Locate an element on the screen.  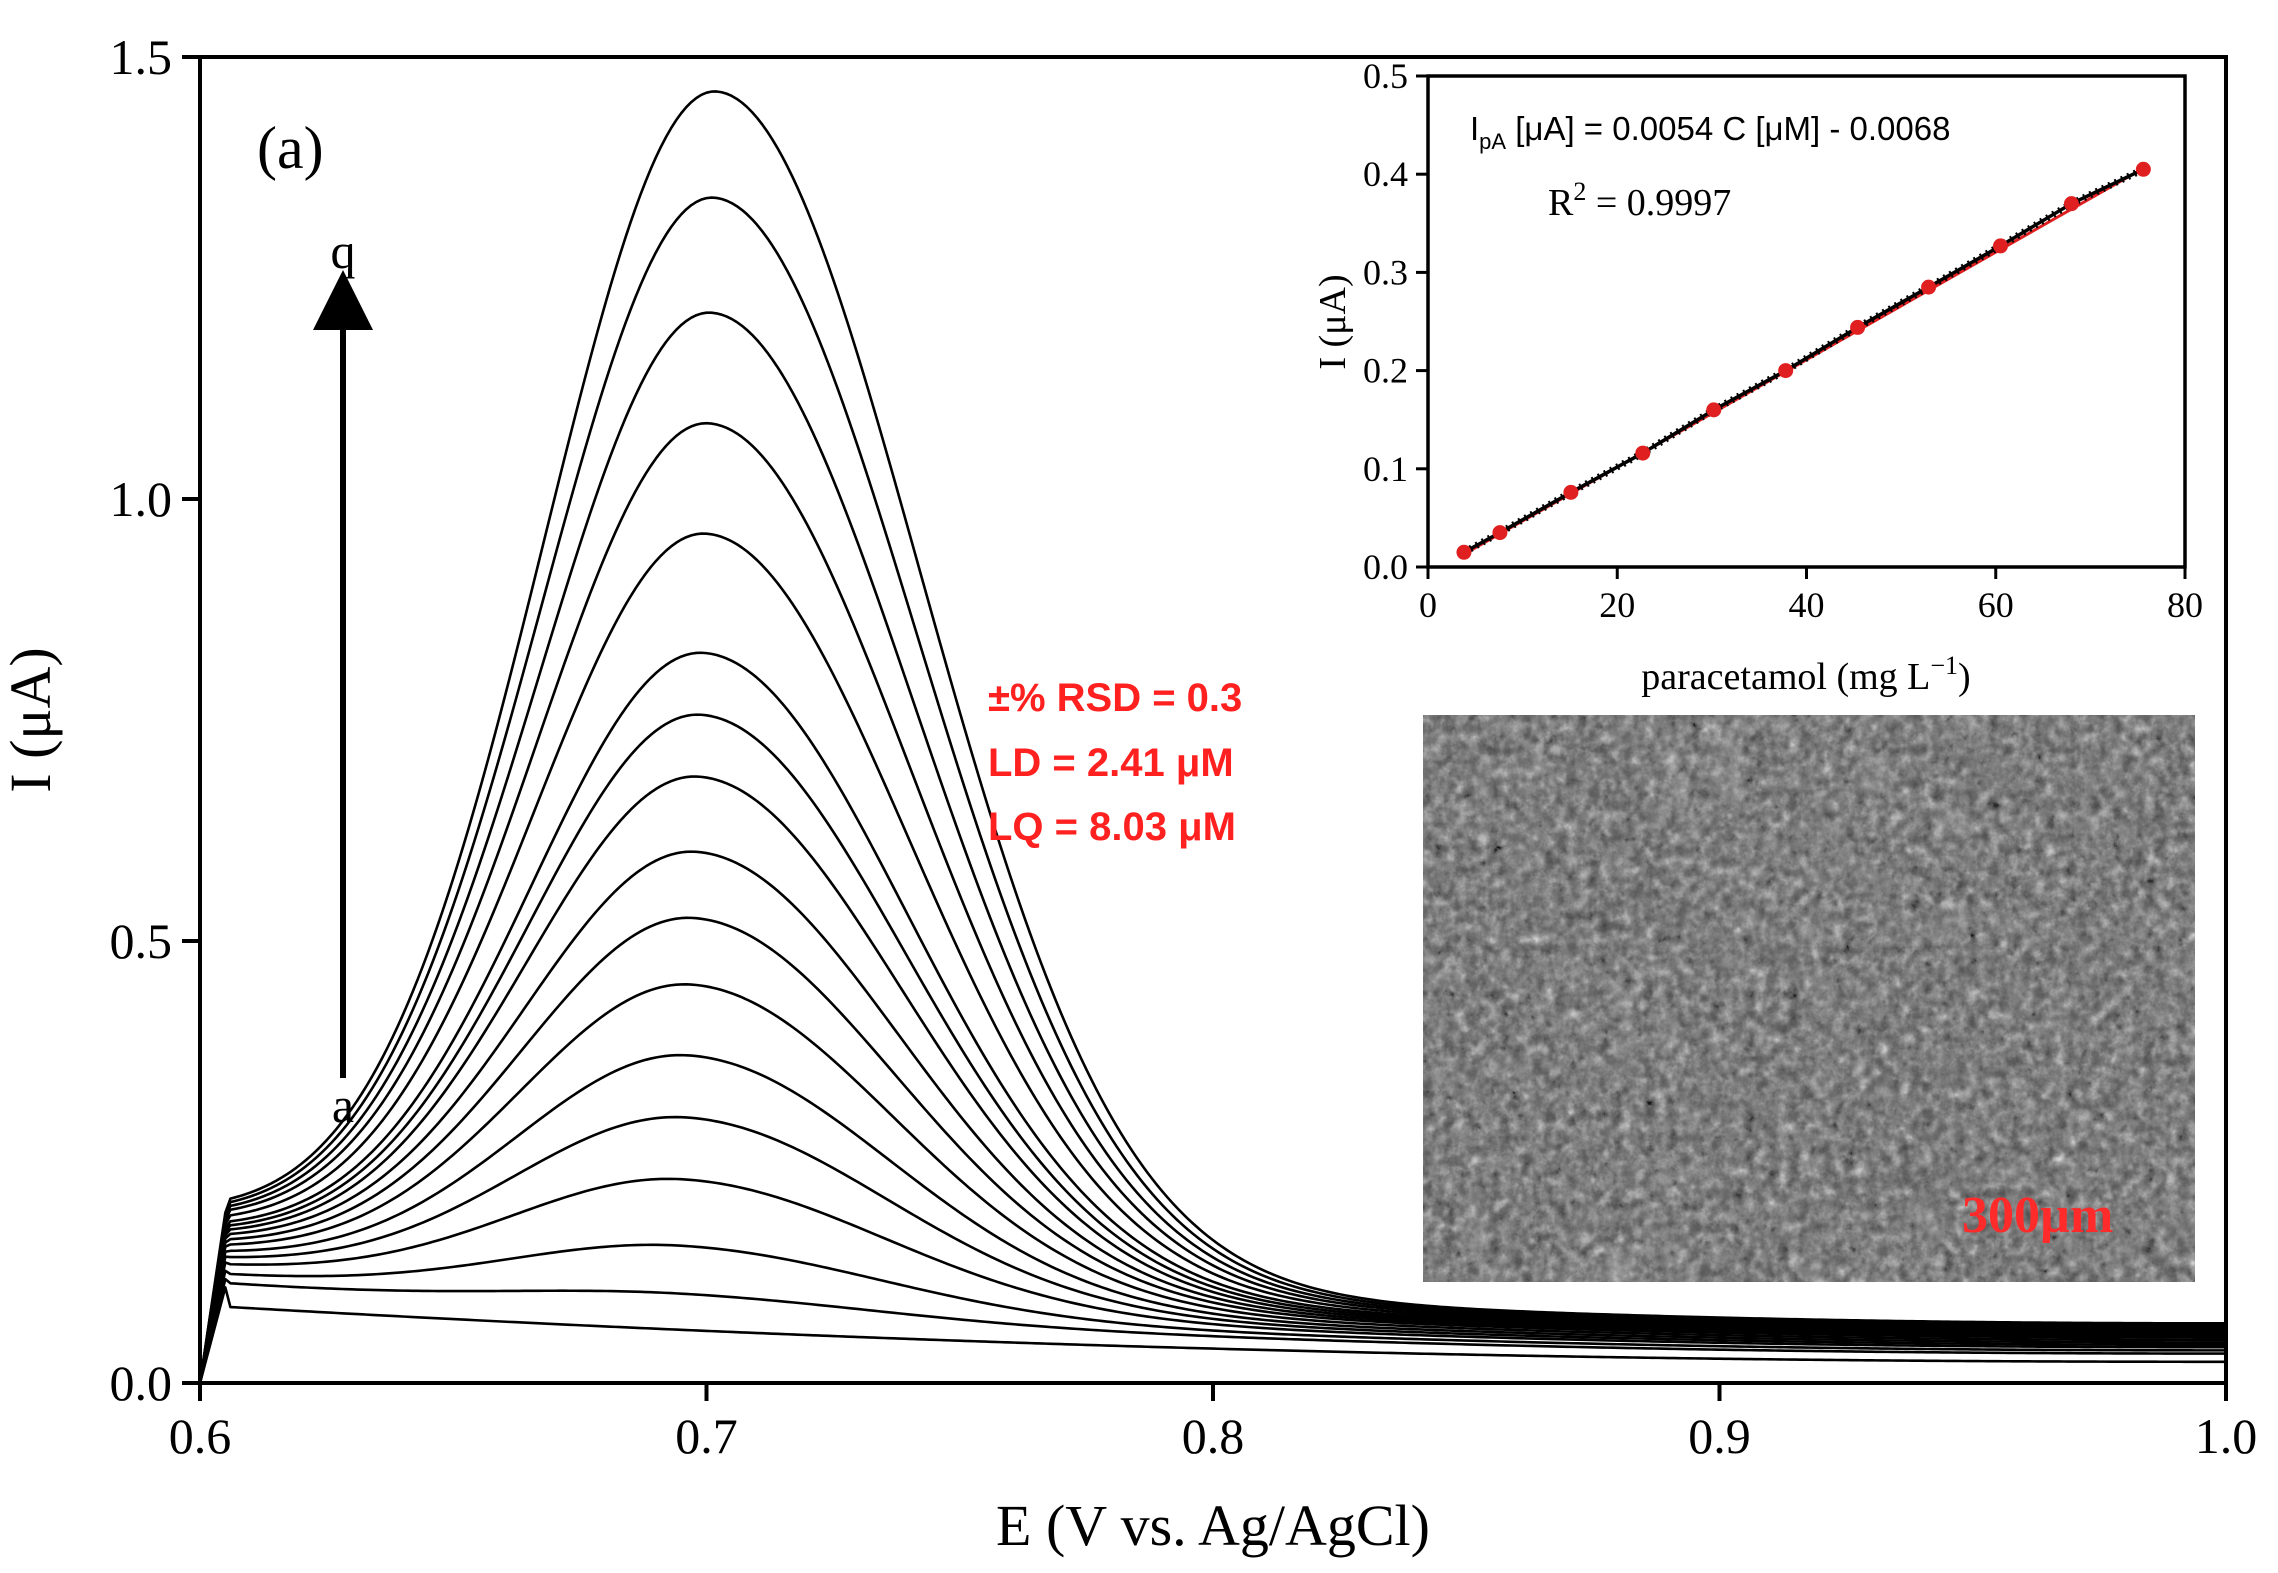
main-y-tick-label: 0.0 is located at coordinates (141, 1383).